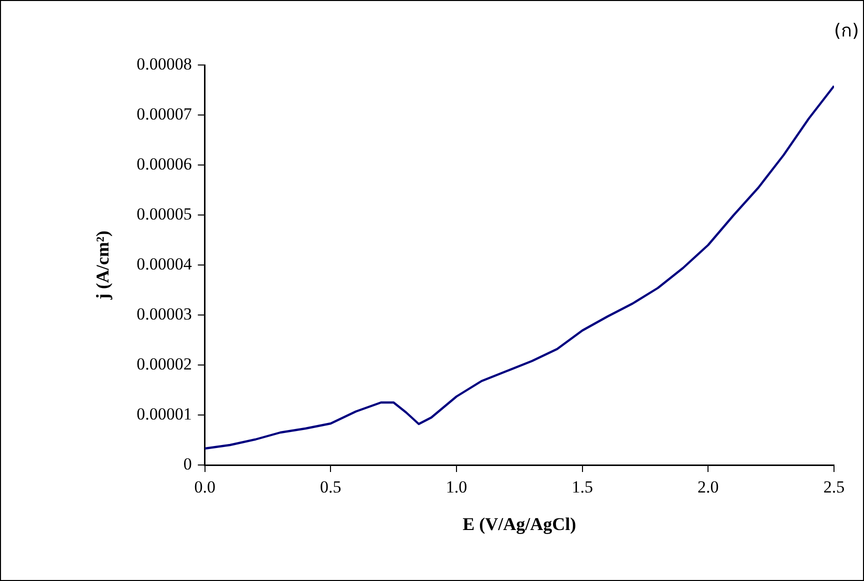 This screenshot has width=864, height=581. Describe the element at coordinates (187, 464) in the screenshot. I see `y-tick-label: 0` at that location.